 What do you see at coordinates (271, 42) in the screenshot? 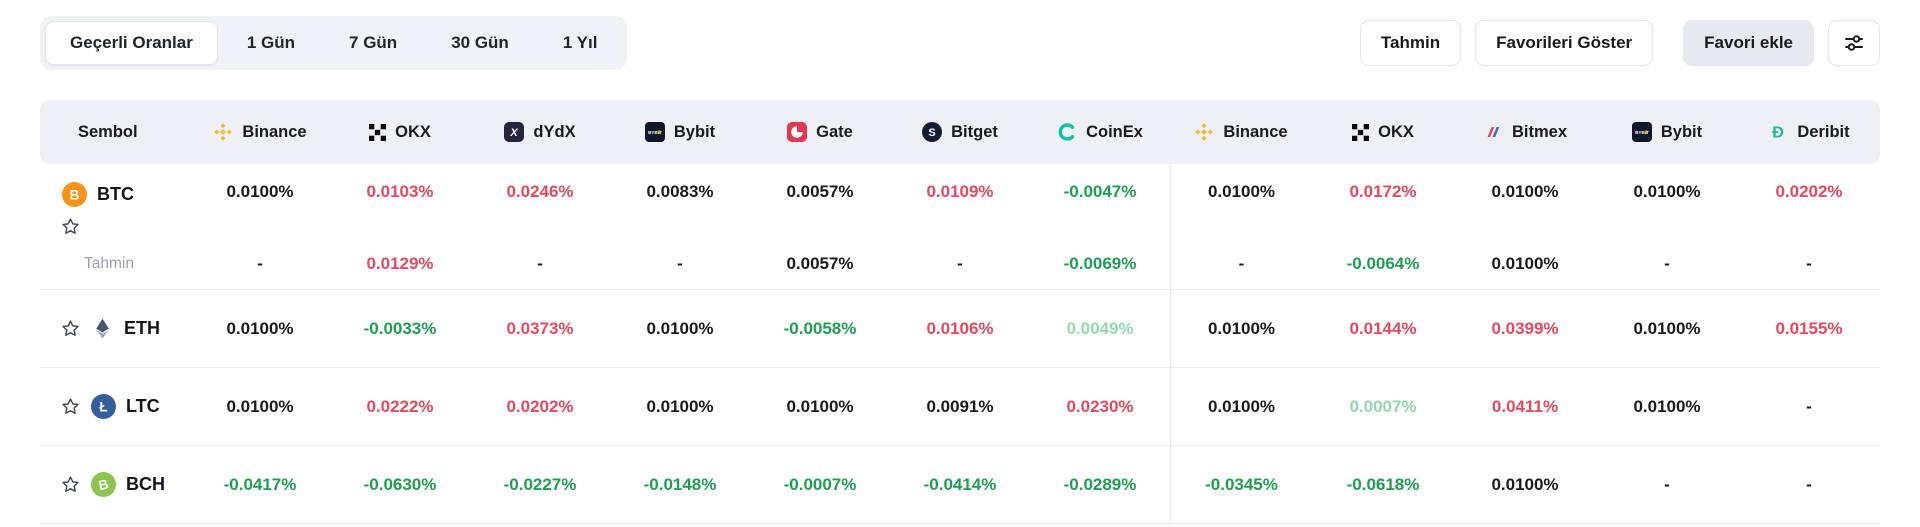
I see `tab-1-gun: 1 Gün` at bounding box center [271, 42].